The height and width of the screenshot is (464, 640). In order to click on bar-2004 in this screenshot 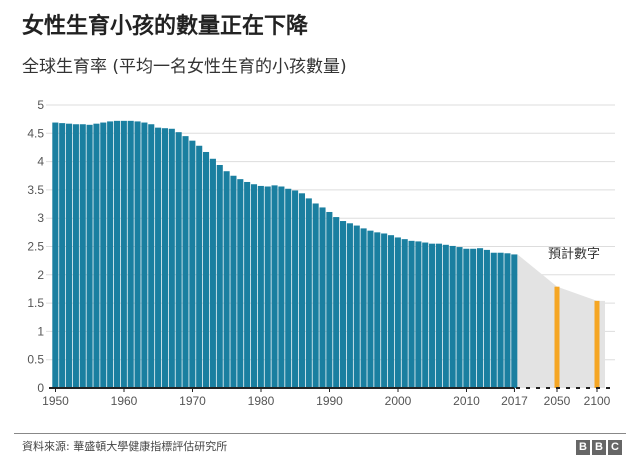, I will do `click(425, 315)`.